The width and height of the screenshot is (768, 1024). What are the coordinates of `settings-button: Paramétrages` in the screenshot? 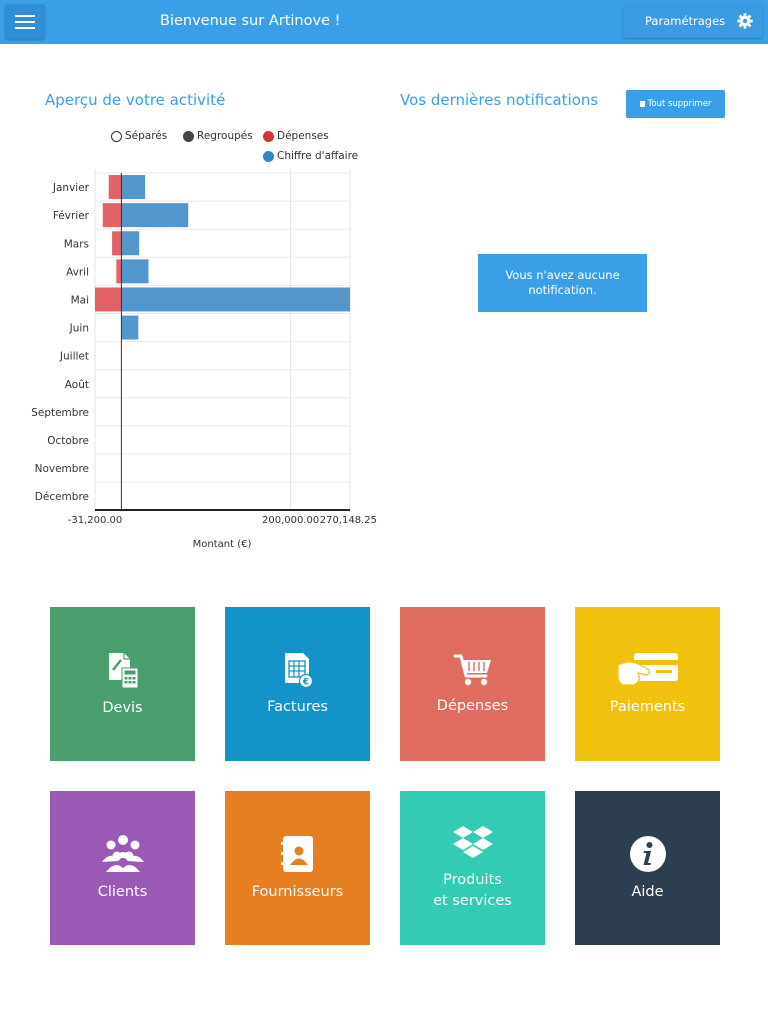 It's located at (693, 21).